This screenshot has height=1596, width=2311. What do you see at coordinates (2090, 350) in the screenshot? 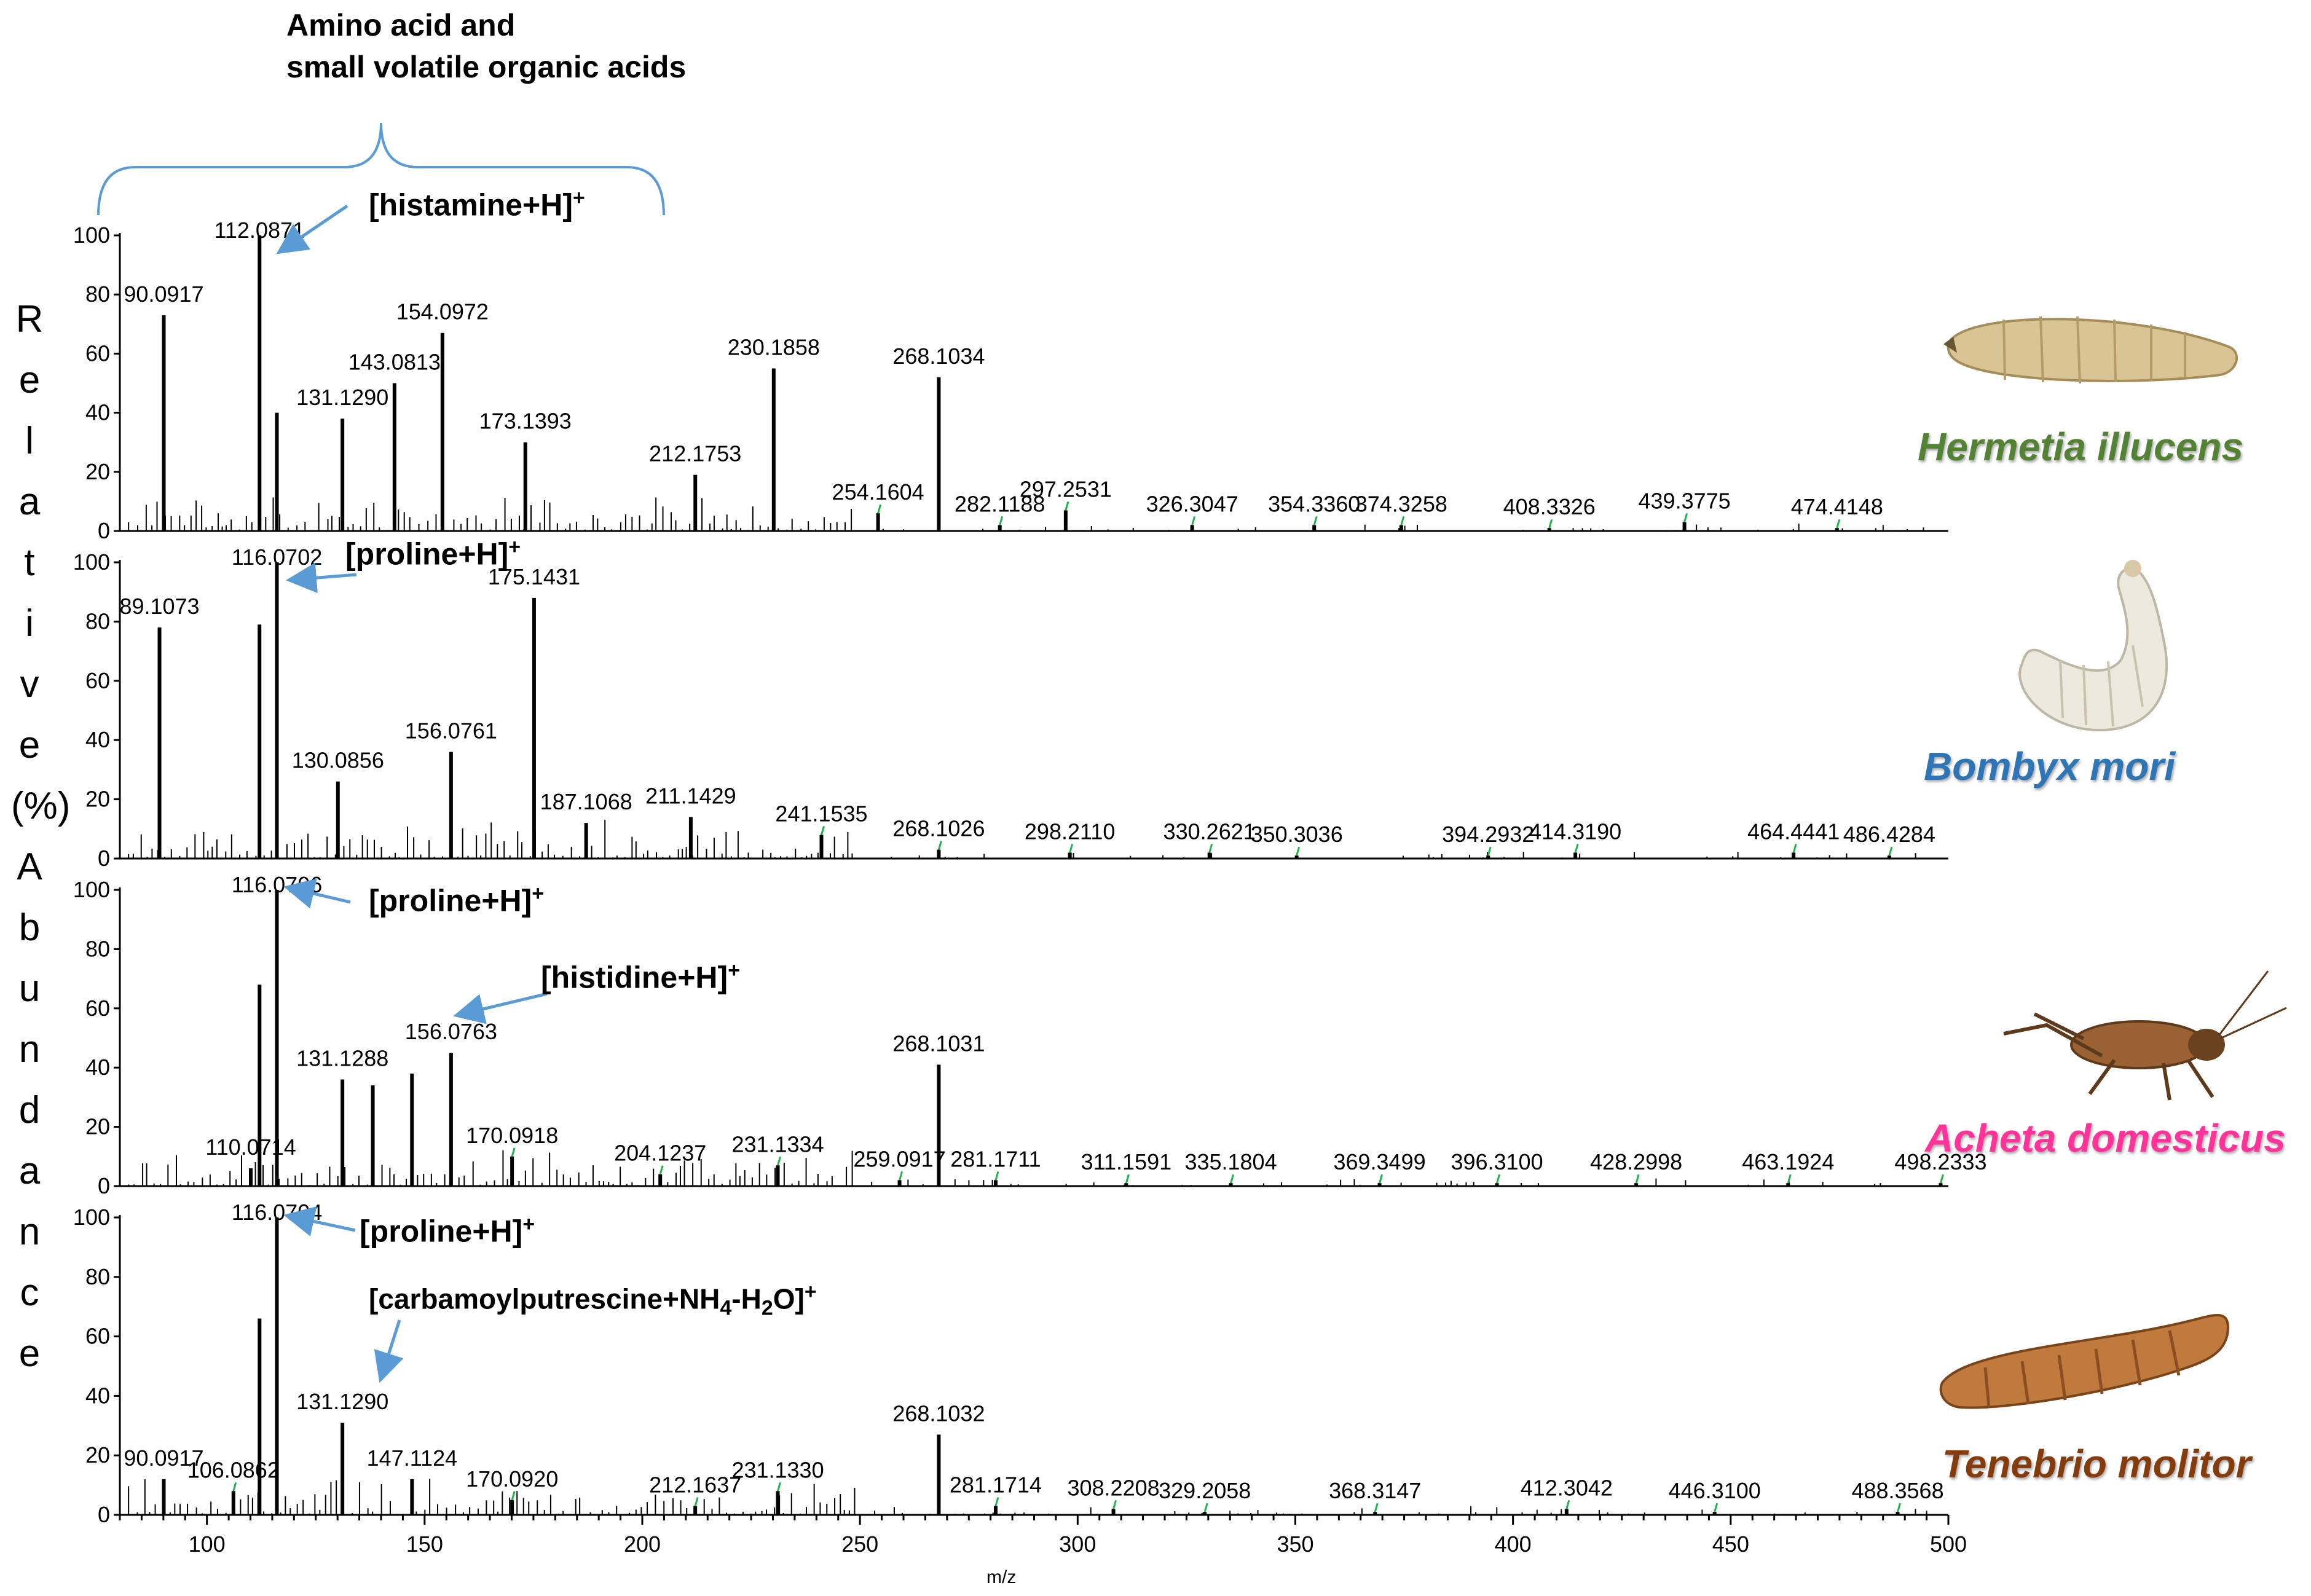
I see `hermetia-larva-image` at bounding box center [2090, 350].